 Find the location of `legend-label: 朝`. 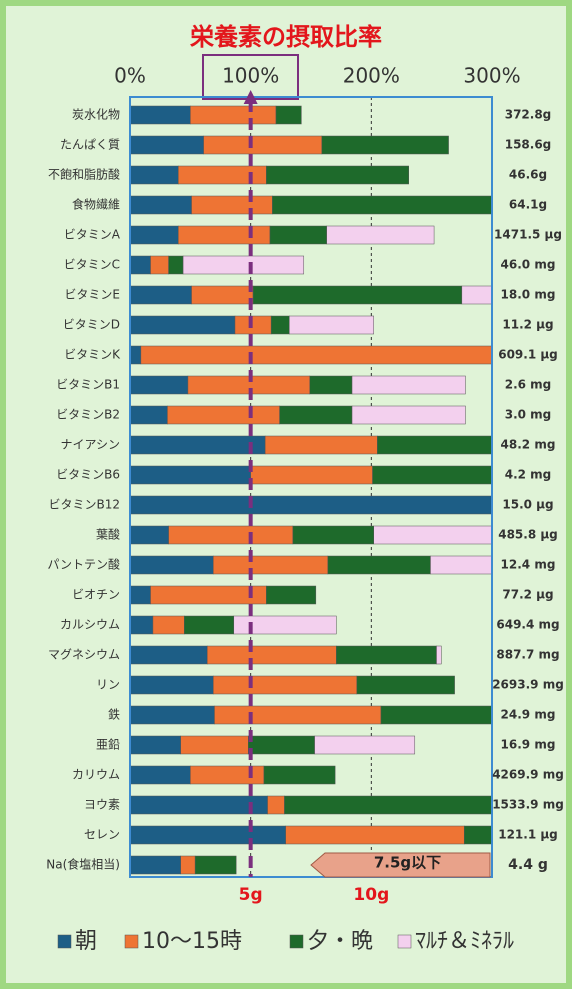

legend-label: 朝 is located at coordinates (86, 941).